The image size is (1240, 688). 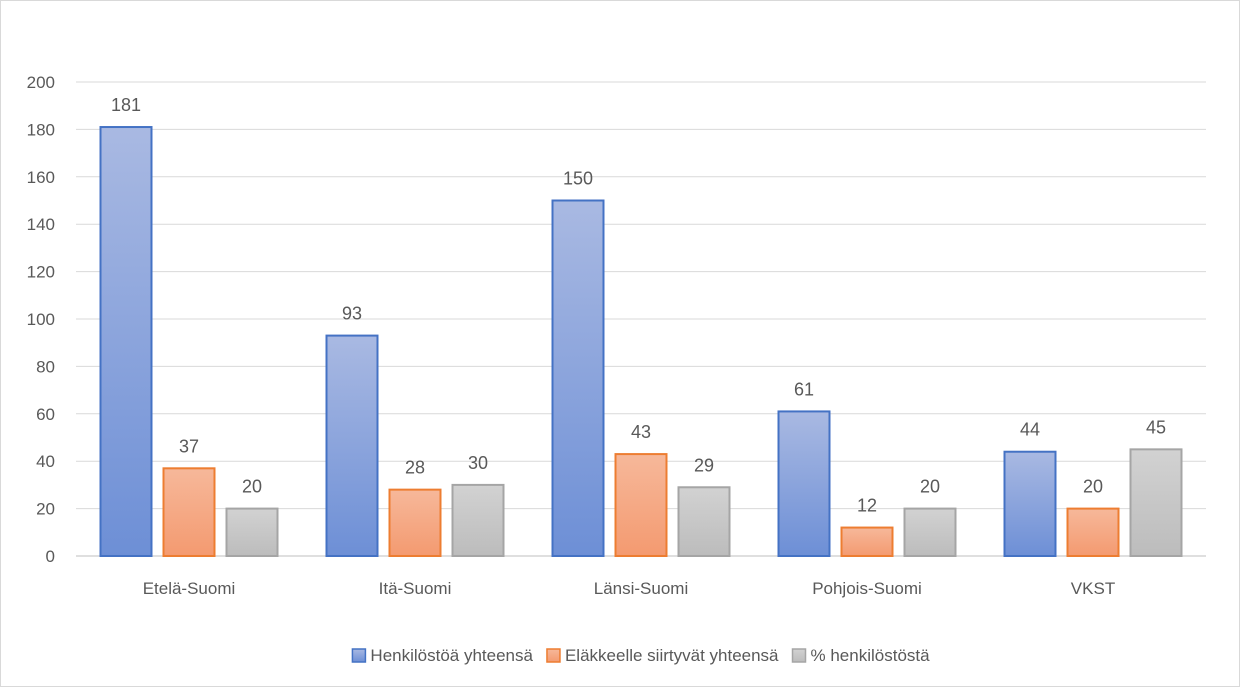 I want to click on y-tick-label: 140, so click(x=41, y=224).